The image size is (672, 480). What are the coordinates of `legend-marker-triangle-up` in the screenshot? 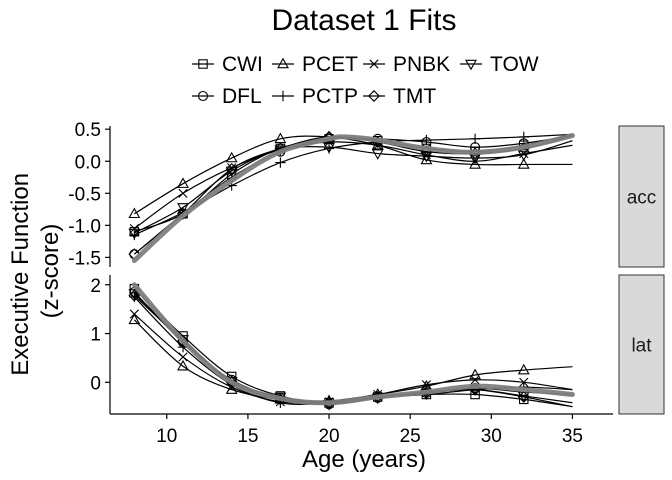 It's located at (283, 63).